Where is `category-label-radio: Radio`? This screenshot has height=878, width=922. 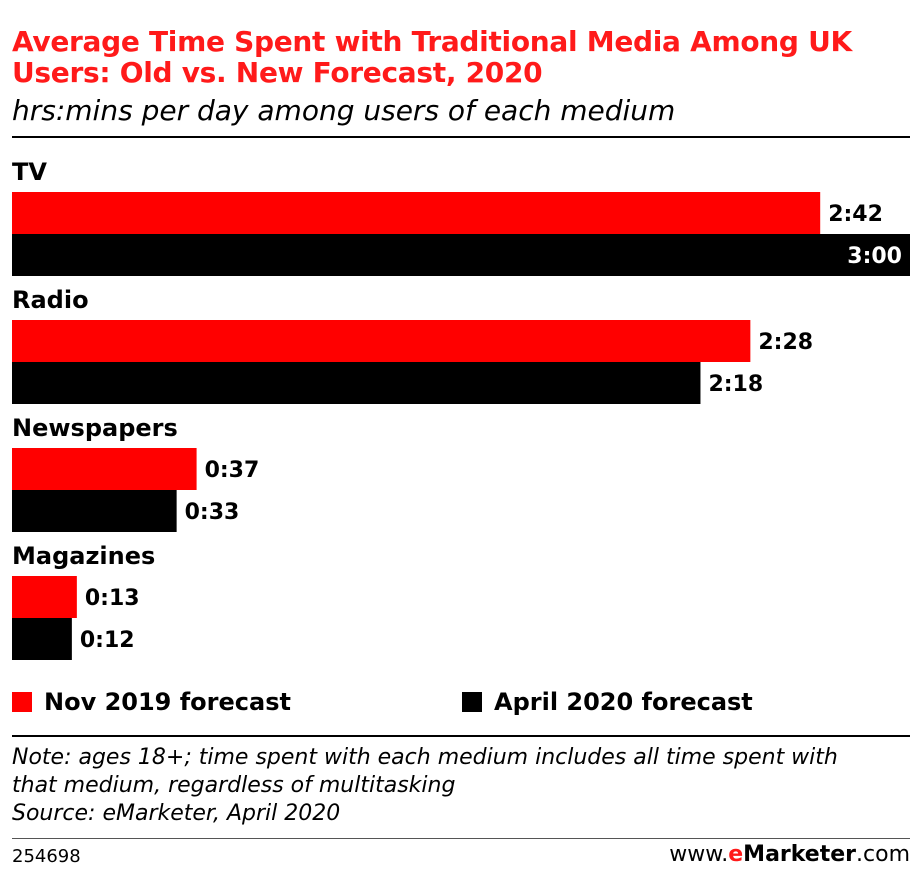
category-label-radio: Radio is located at coordinates (50, 300).